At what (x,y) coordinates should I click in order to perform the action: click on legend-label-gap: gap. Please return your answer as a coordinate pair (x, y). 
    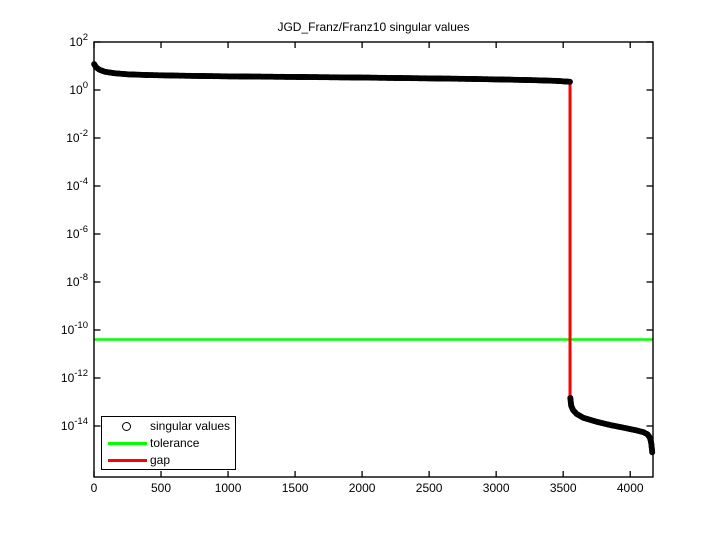
    Looking at the image, I should click on (160, 460).